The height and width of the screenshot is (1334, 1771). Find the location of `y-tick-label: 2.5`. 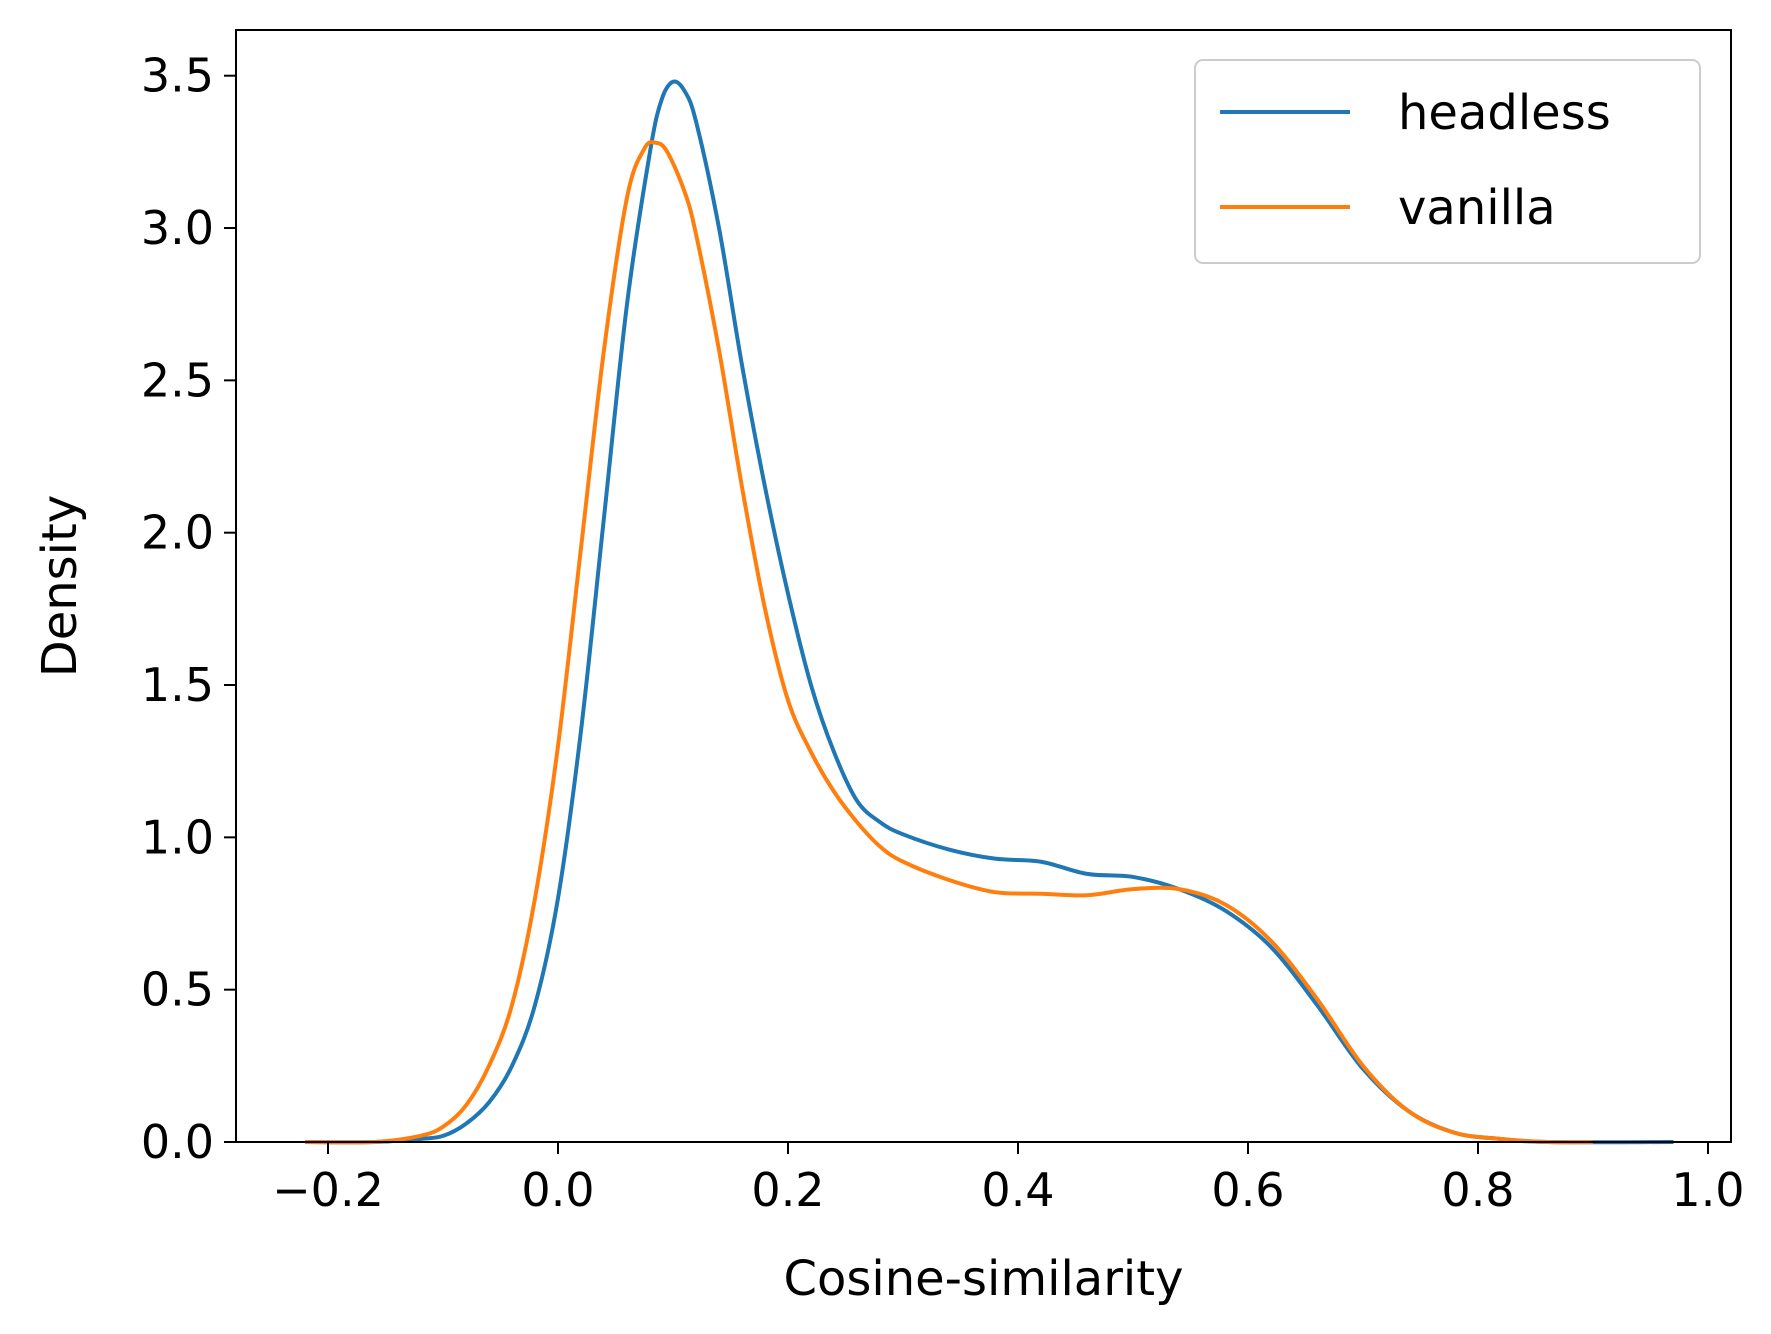

y-tick-label: 2.5 is located at coordinates (177, 380).